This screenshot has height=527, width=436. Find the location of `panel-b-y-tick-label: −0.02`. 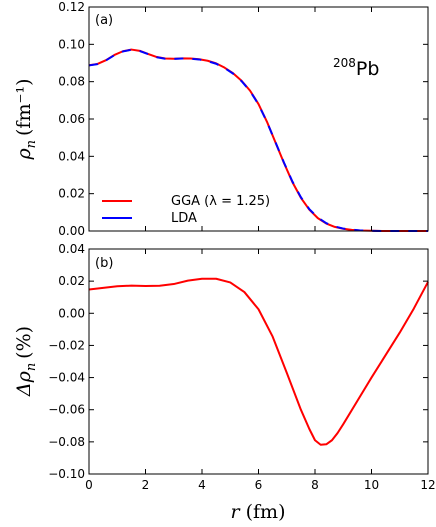

panel-b-y-tick-label: −0.02 is located at coordinates (66, 345).